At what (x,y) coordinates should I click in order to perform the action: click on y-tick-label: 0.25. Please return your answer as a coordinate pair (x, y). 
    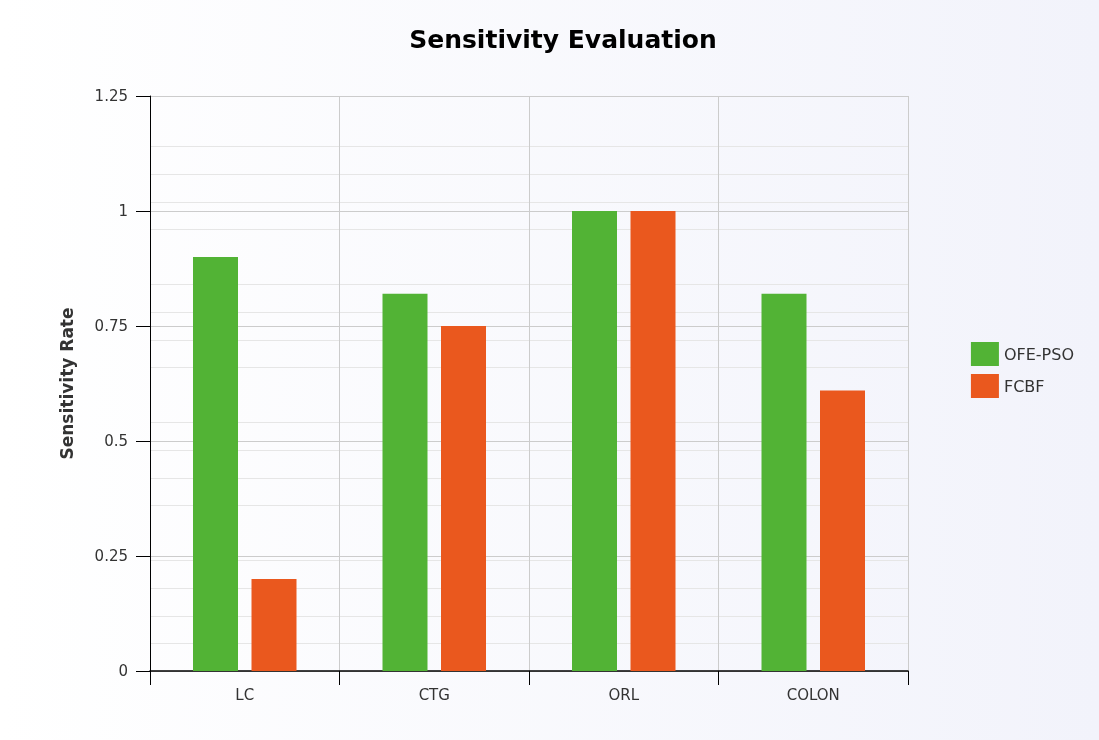
    Looking at the image, I should click on (111, 556).